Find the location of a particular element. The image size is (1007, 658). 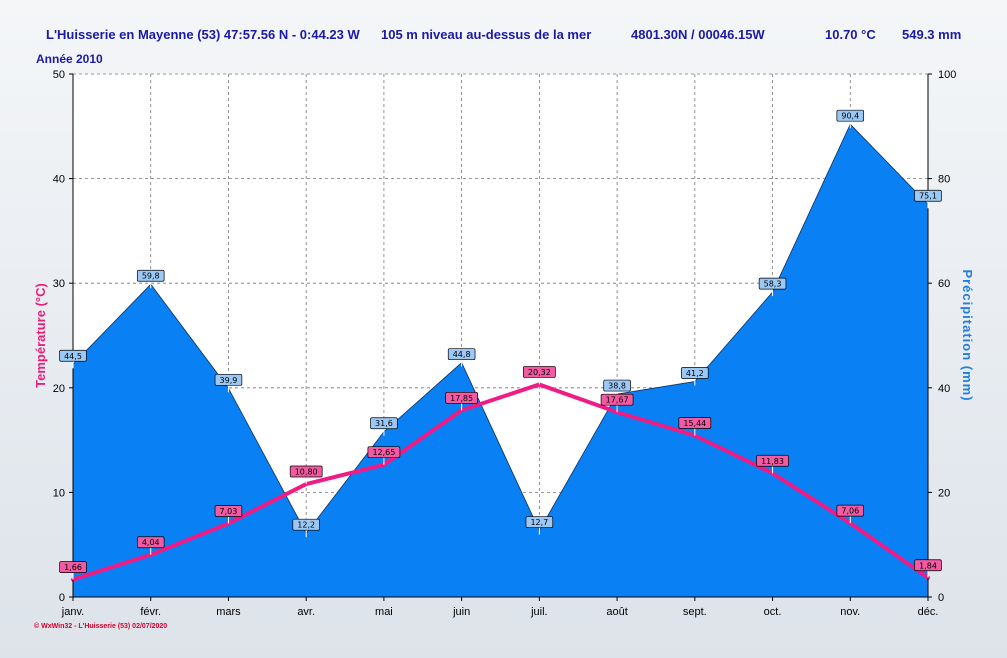

temperature-value-label: 11,83 is located at coordinates (772, 464).